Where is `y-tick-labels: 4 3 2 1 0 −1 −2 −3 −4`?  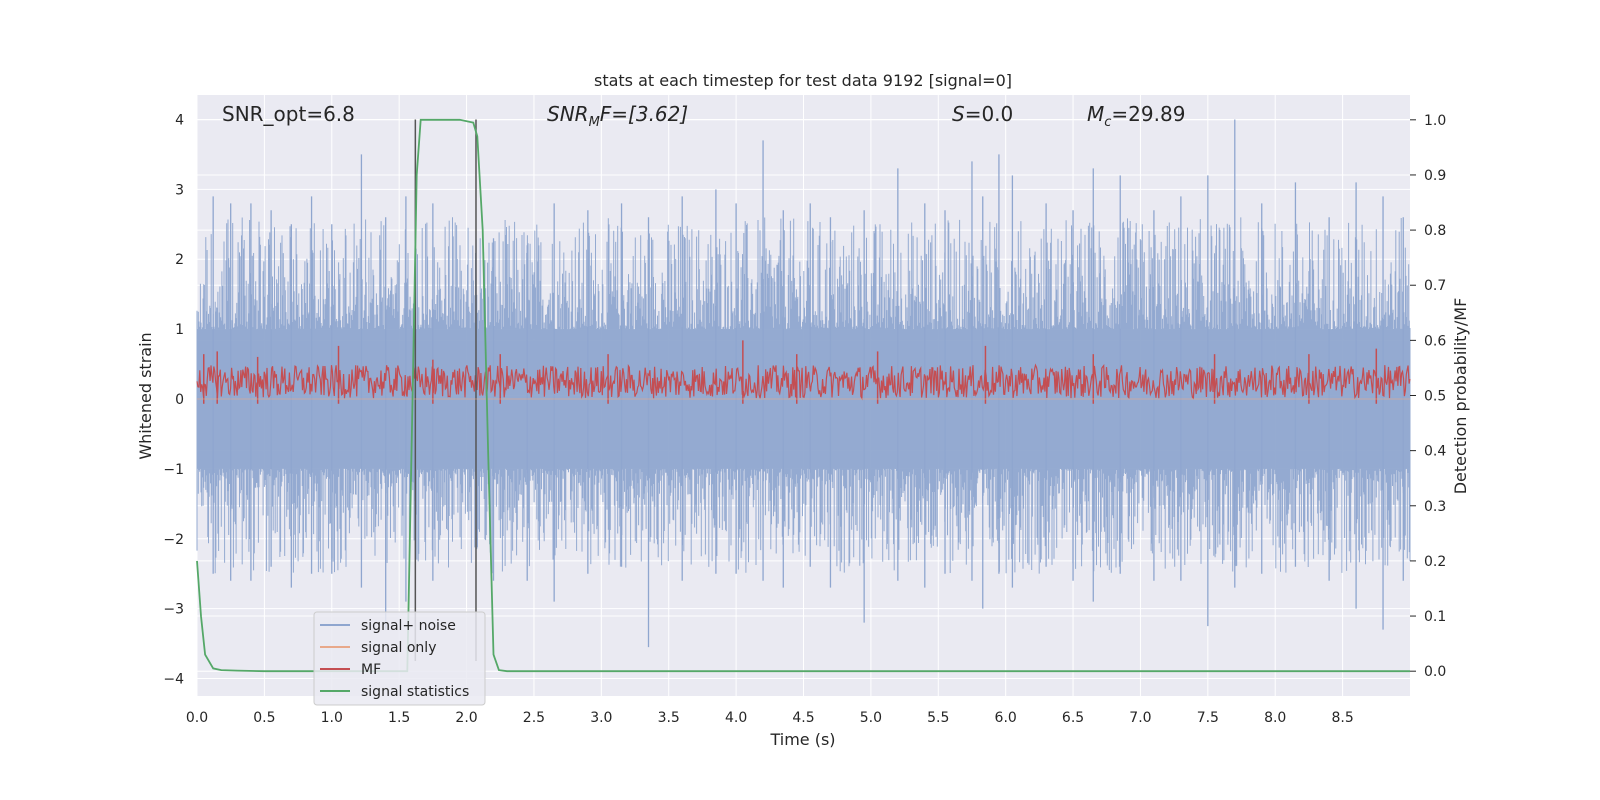
y-tick-labels: 4 3 2 1 0 −1 −2 −3 −4 is located at coordinates (173, 399).